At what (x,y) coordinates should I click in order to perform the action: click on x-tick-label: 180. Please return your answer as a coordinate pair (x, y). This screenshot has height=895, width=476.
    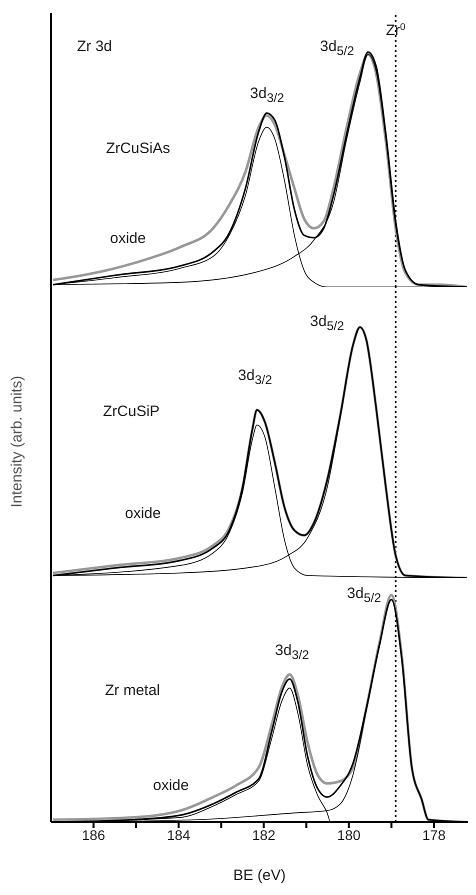
    Looking at the image, I should click on (349, 834).